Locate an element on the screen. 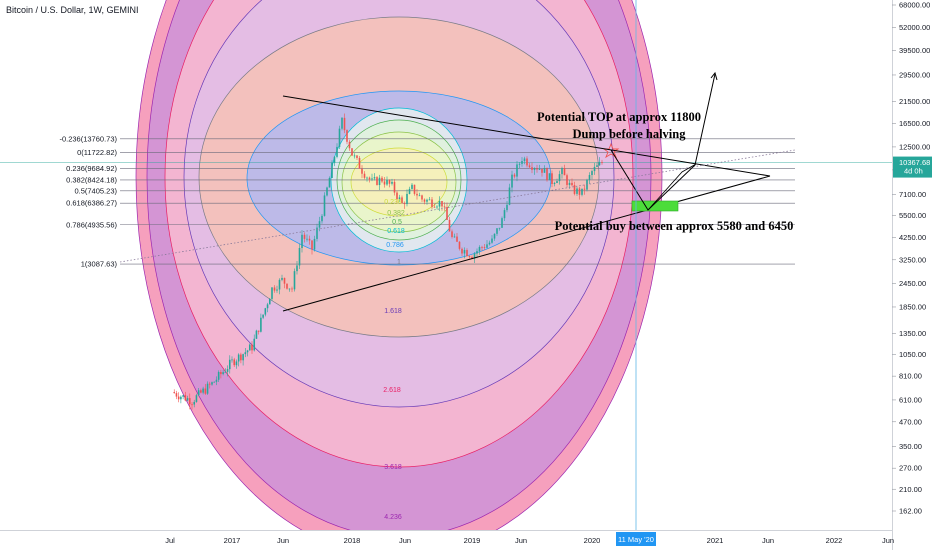 The image size is (932, 550). chart-annotation-text: Potential TOP at approx 11800 is located at coordinates (619, 117).